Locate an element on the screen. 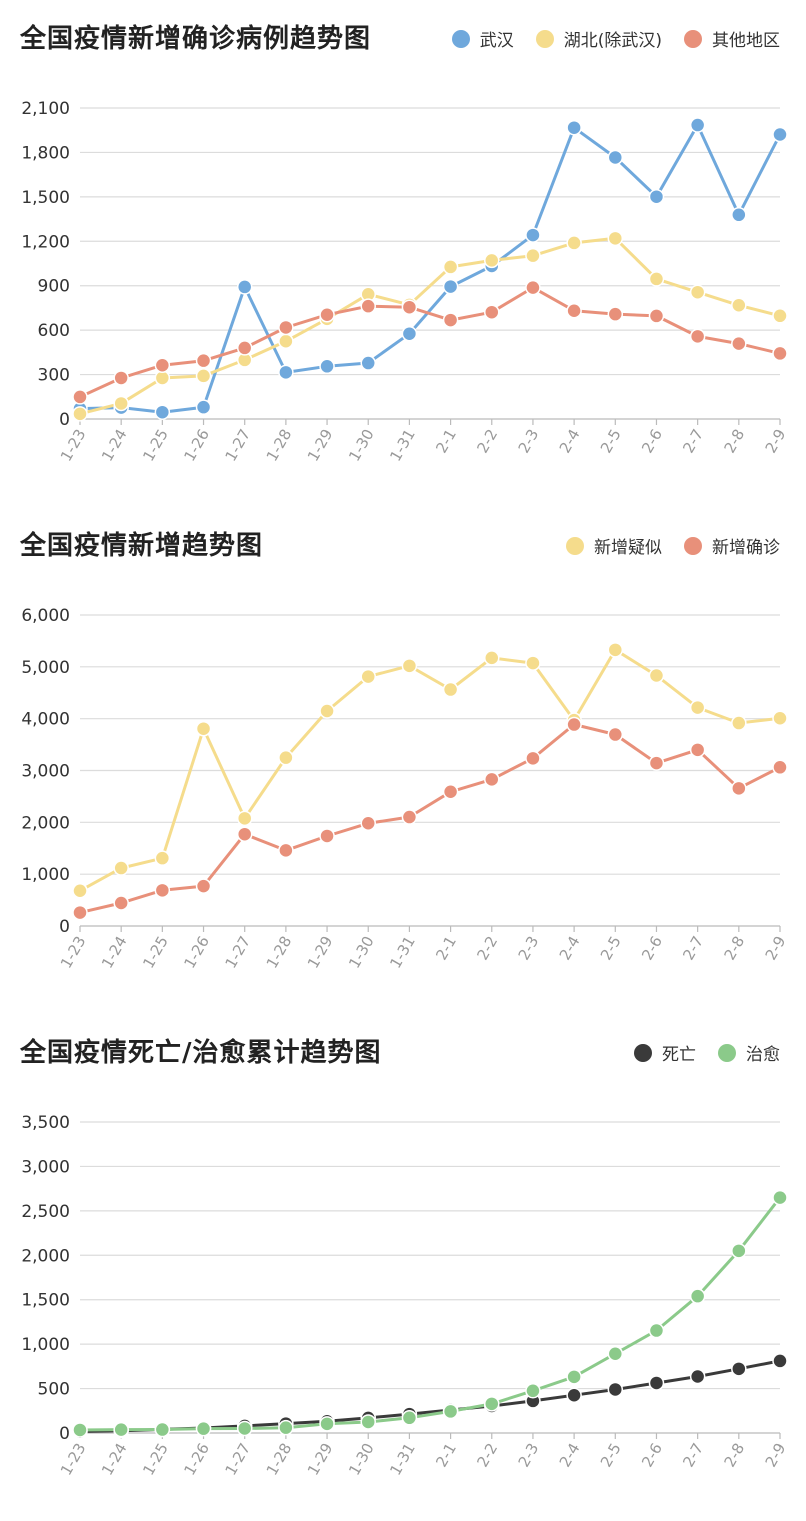 This screenshot has width=806, height=1521. legend-item: 新增确诊 is located at coordinates (732, 545).